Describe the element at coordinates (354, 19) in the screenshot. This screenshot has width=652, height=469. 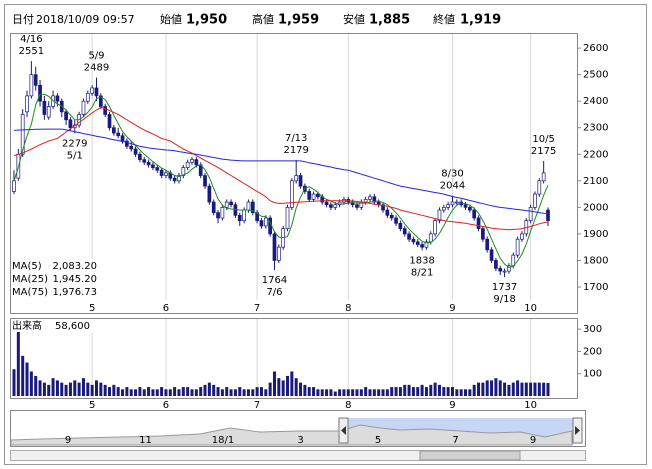
I see `header-label: 安値` at that location.